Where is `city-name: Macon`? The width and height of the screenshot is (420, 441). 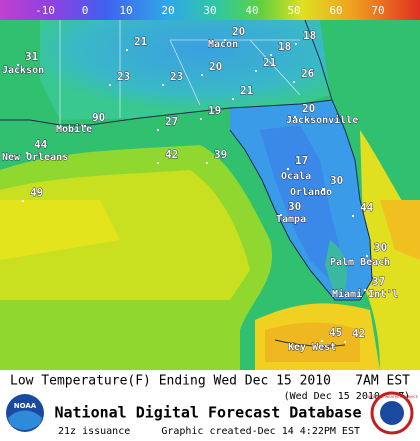
city-name: Macon is located at coordinates (223, 44).